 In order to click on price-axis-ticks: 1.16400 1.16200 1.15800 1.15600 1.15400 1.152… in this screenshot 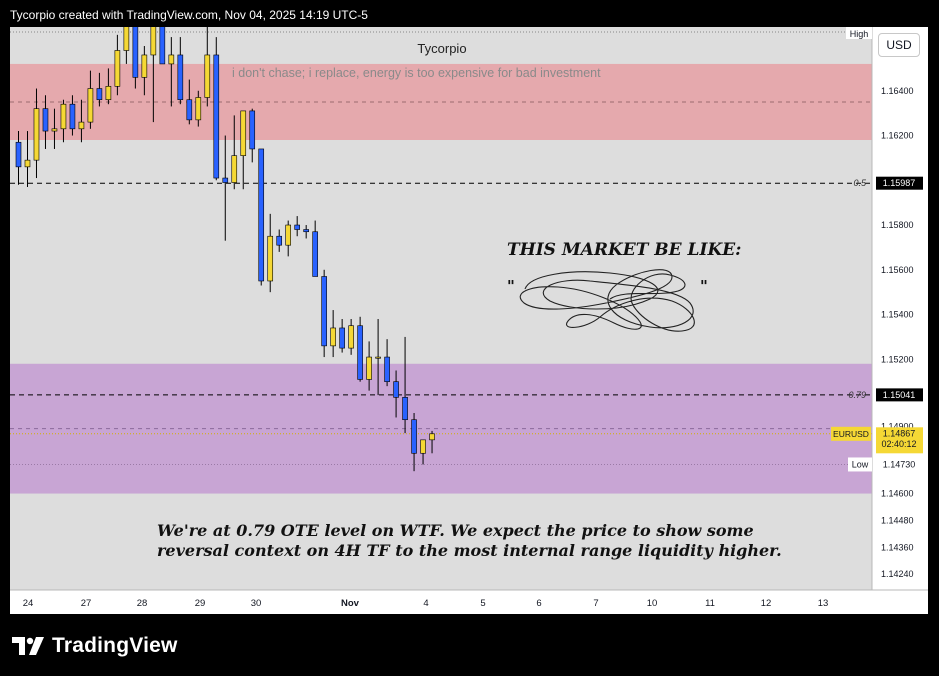, I will do `click(897, 332)`.